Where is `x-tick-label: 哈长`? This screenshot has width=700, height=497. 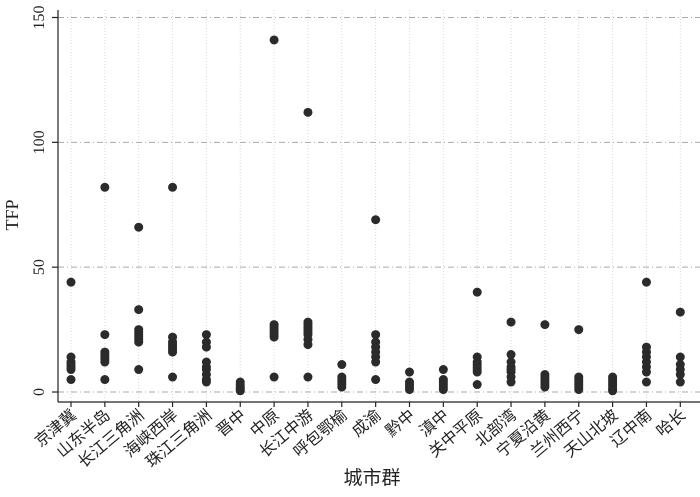
x-tick-label: 哈长 is located at coordinates (671, 423).